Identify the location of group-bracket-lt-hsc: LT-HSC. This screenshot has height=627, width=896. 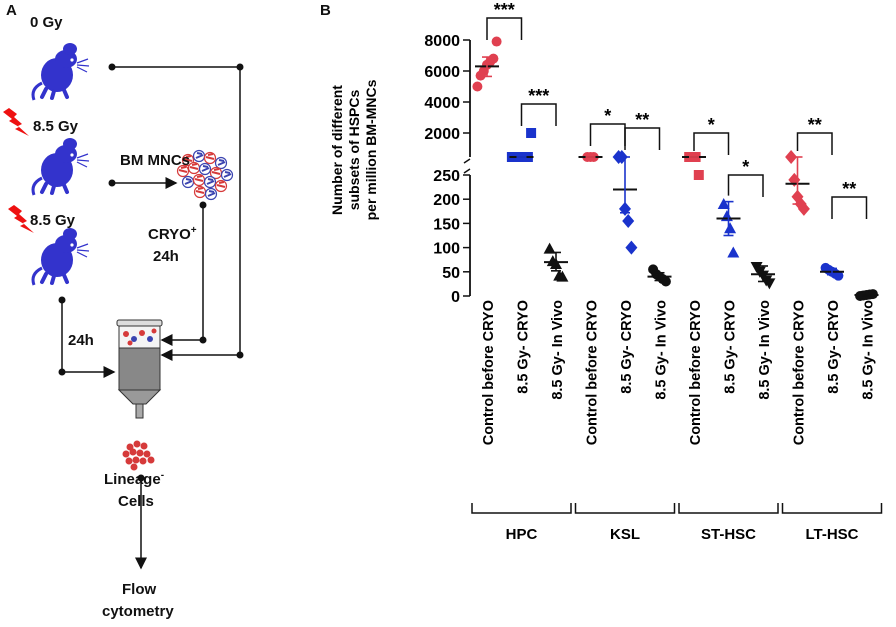
(832, 523).